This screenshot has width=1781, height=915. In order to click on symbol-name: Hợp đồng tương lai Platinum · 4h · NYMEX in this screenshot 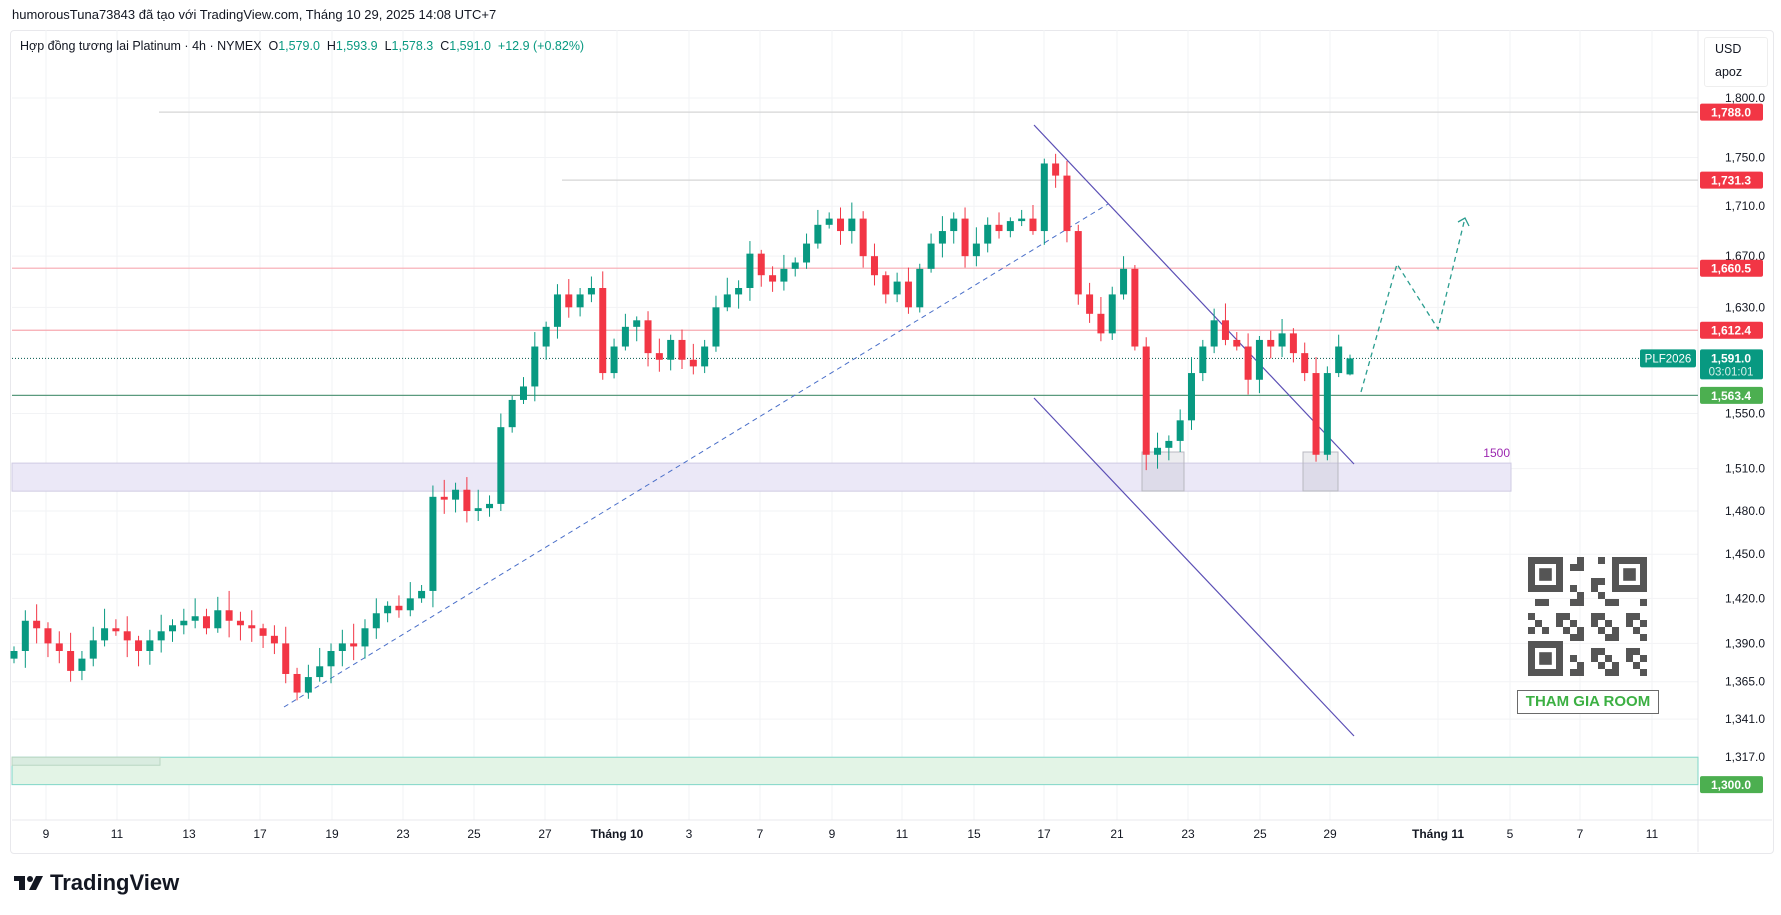, I will do `click(141, 46)`.